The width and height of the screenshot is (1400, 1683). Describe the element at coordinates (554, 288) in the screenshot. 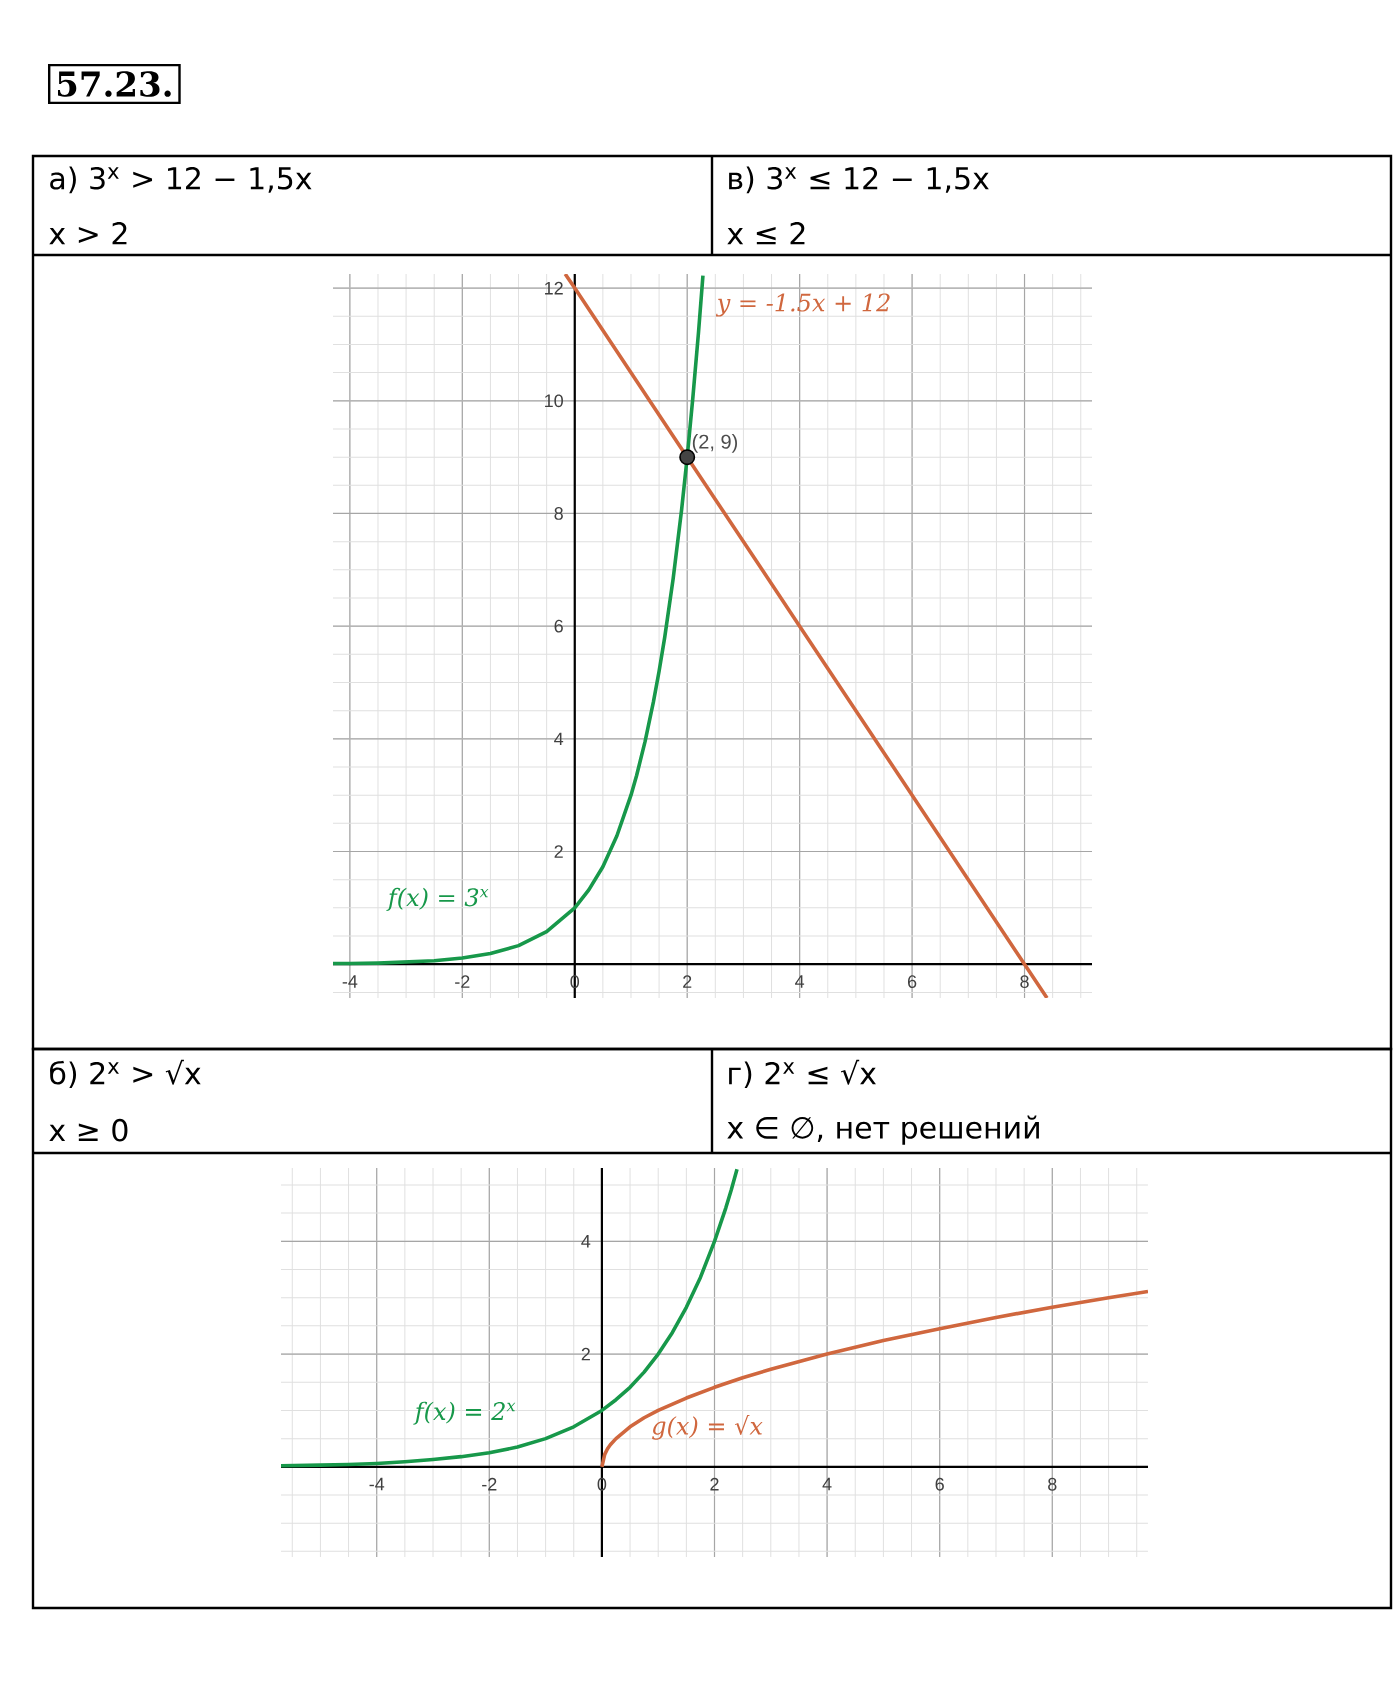

I see `y-tick-label: 12` at that location.